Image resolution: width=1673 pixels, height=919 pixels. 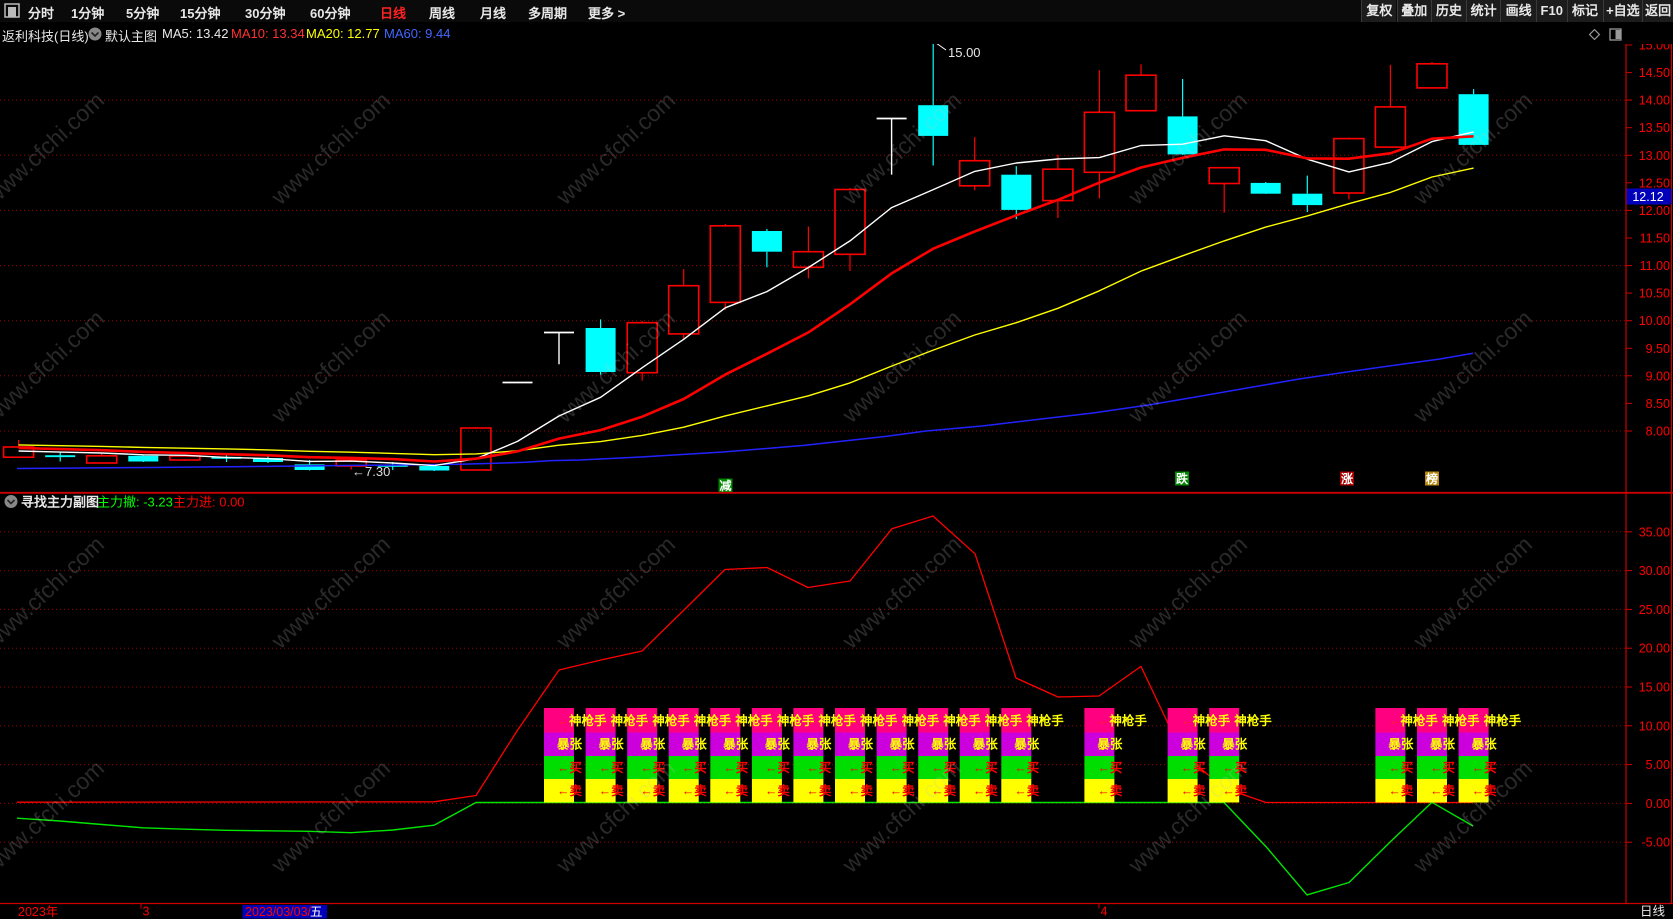 What do you see at coordinates (1658, 765) in the screenshot?
I see `svg-text: 5.00` at bounding box center [1658, 765].